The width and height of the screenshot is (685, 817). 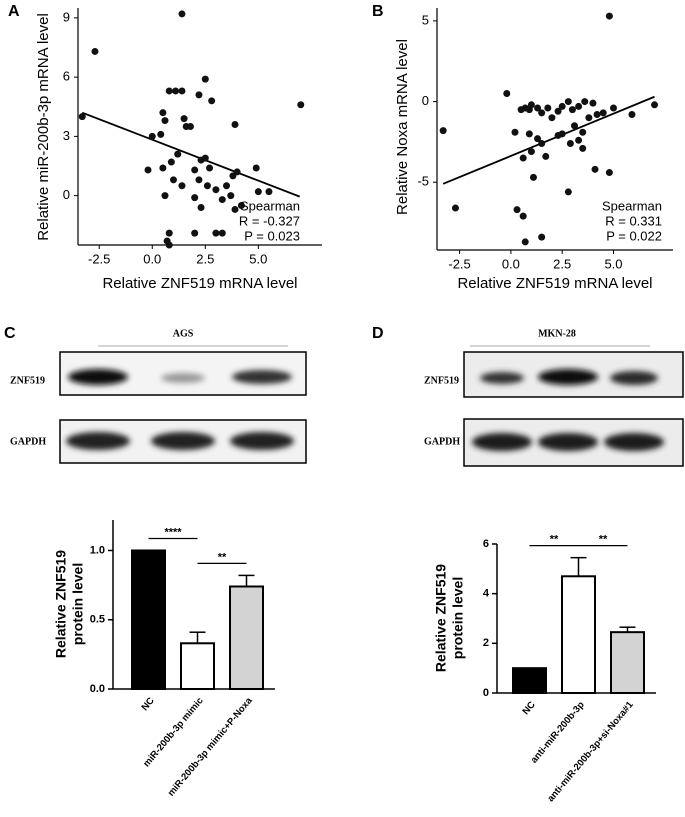 I want to click on x-axis-label: Relative ZNF519 mRNA level, so click(x=199, y=283).